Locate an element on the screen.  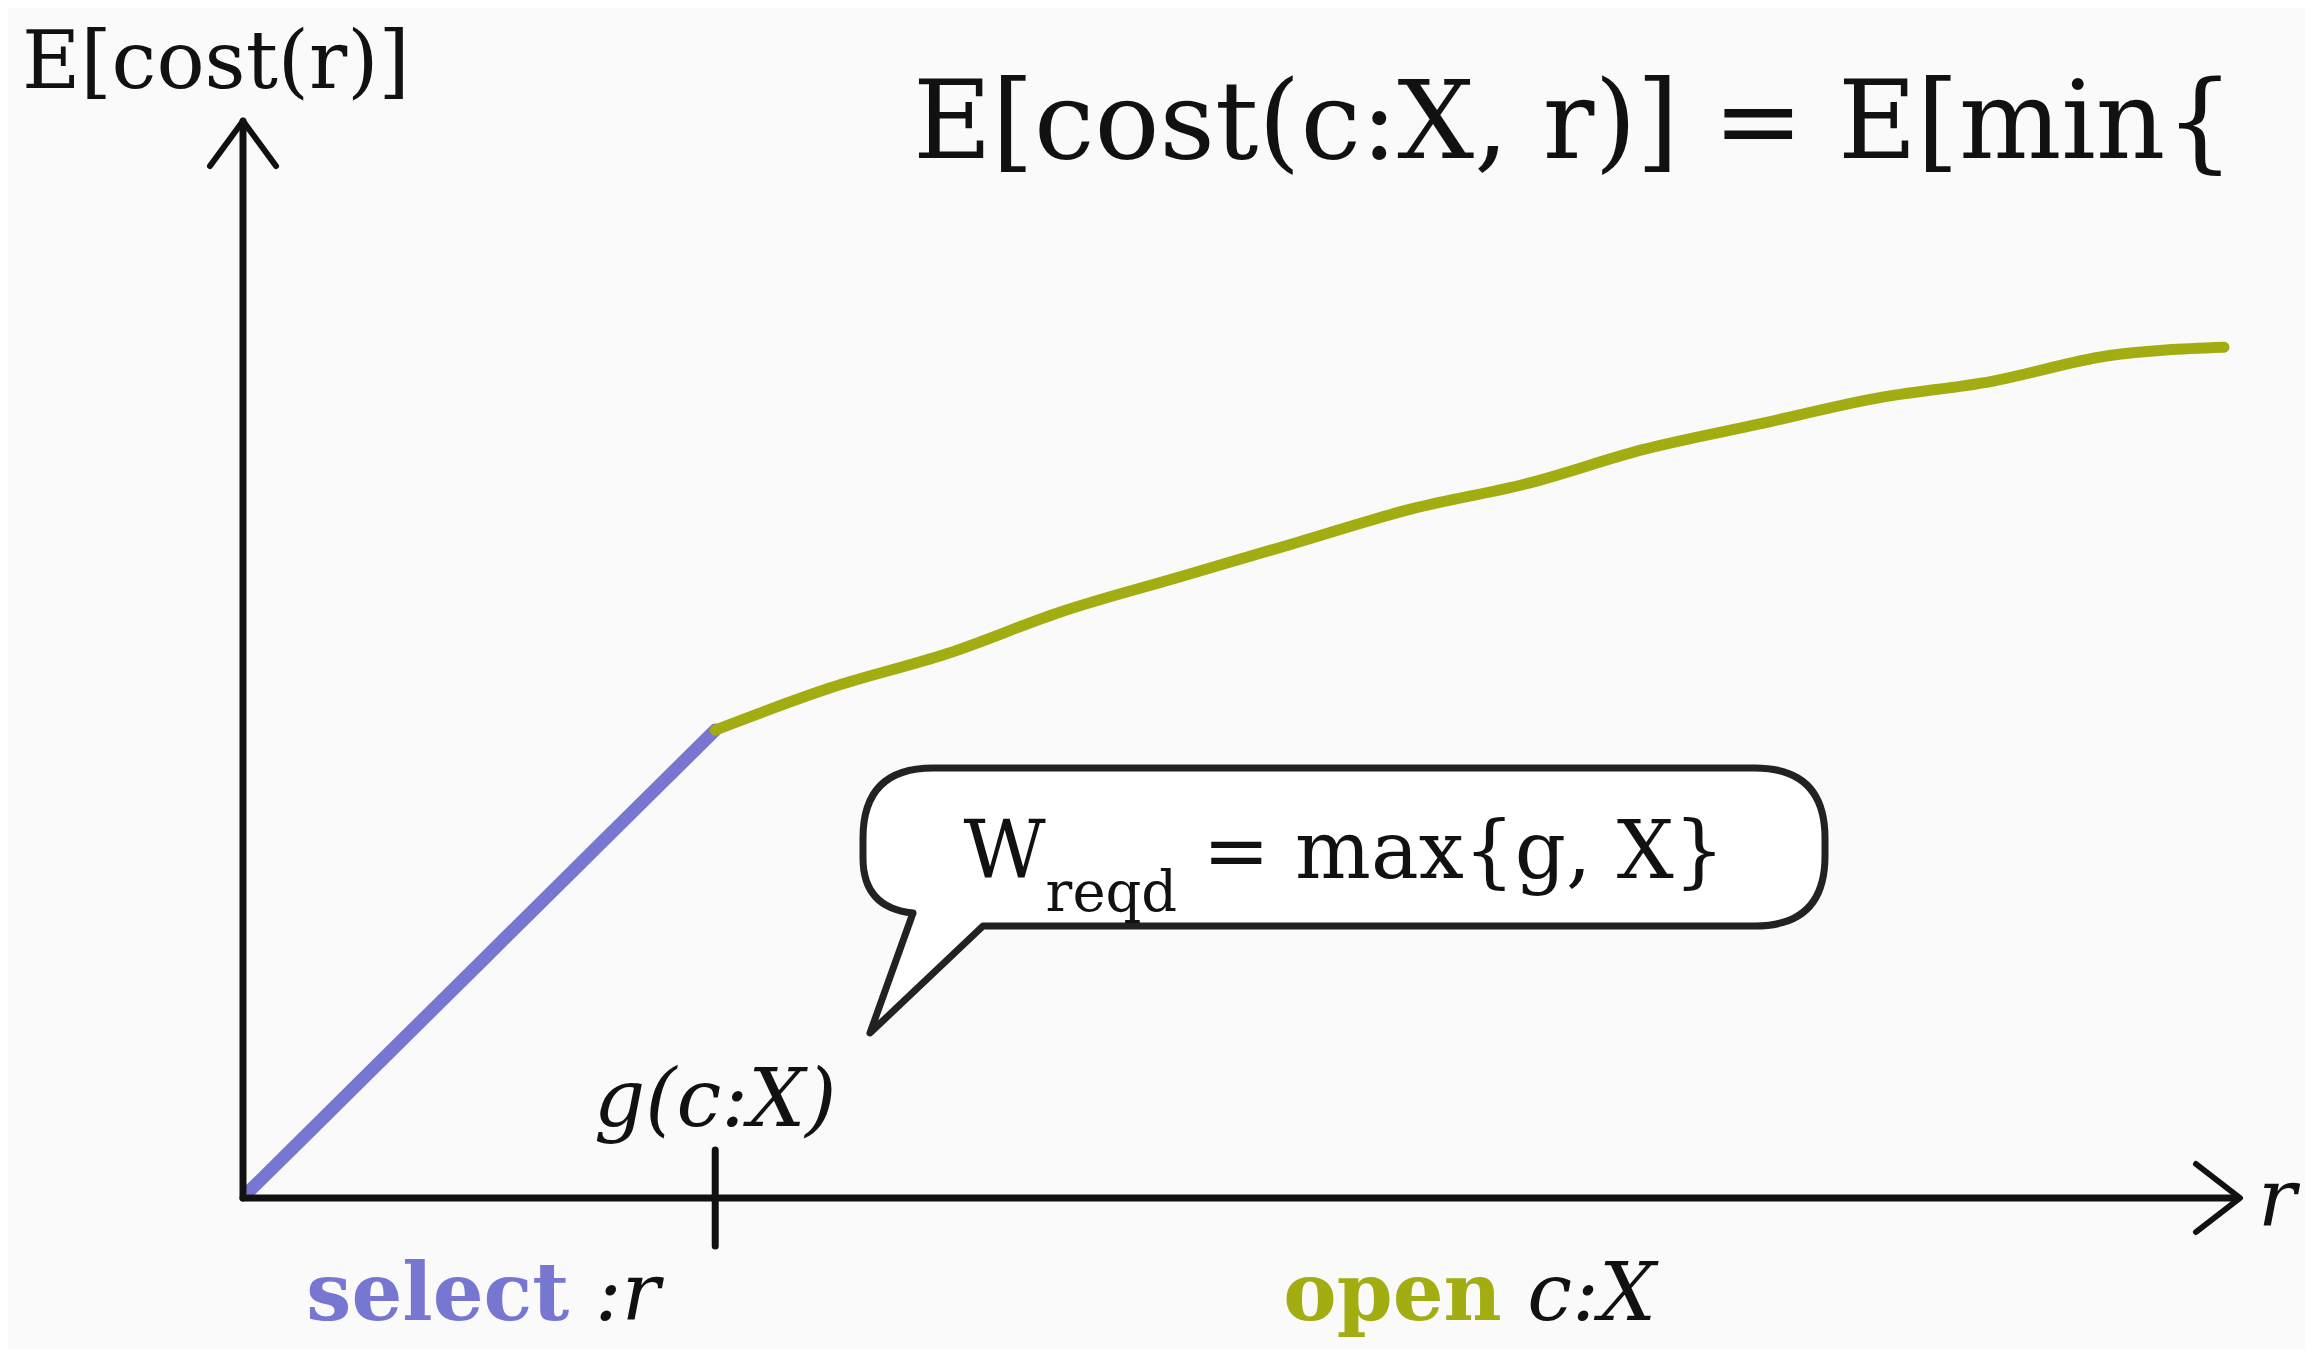
x-axis-title: r is located at coordinates (2279, 1198).